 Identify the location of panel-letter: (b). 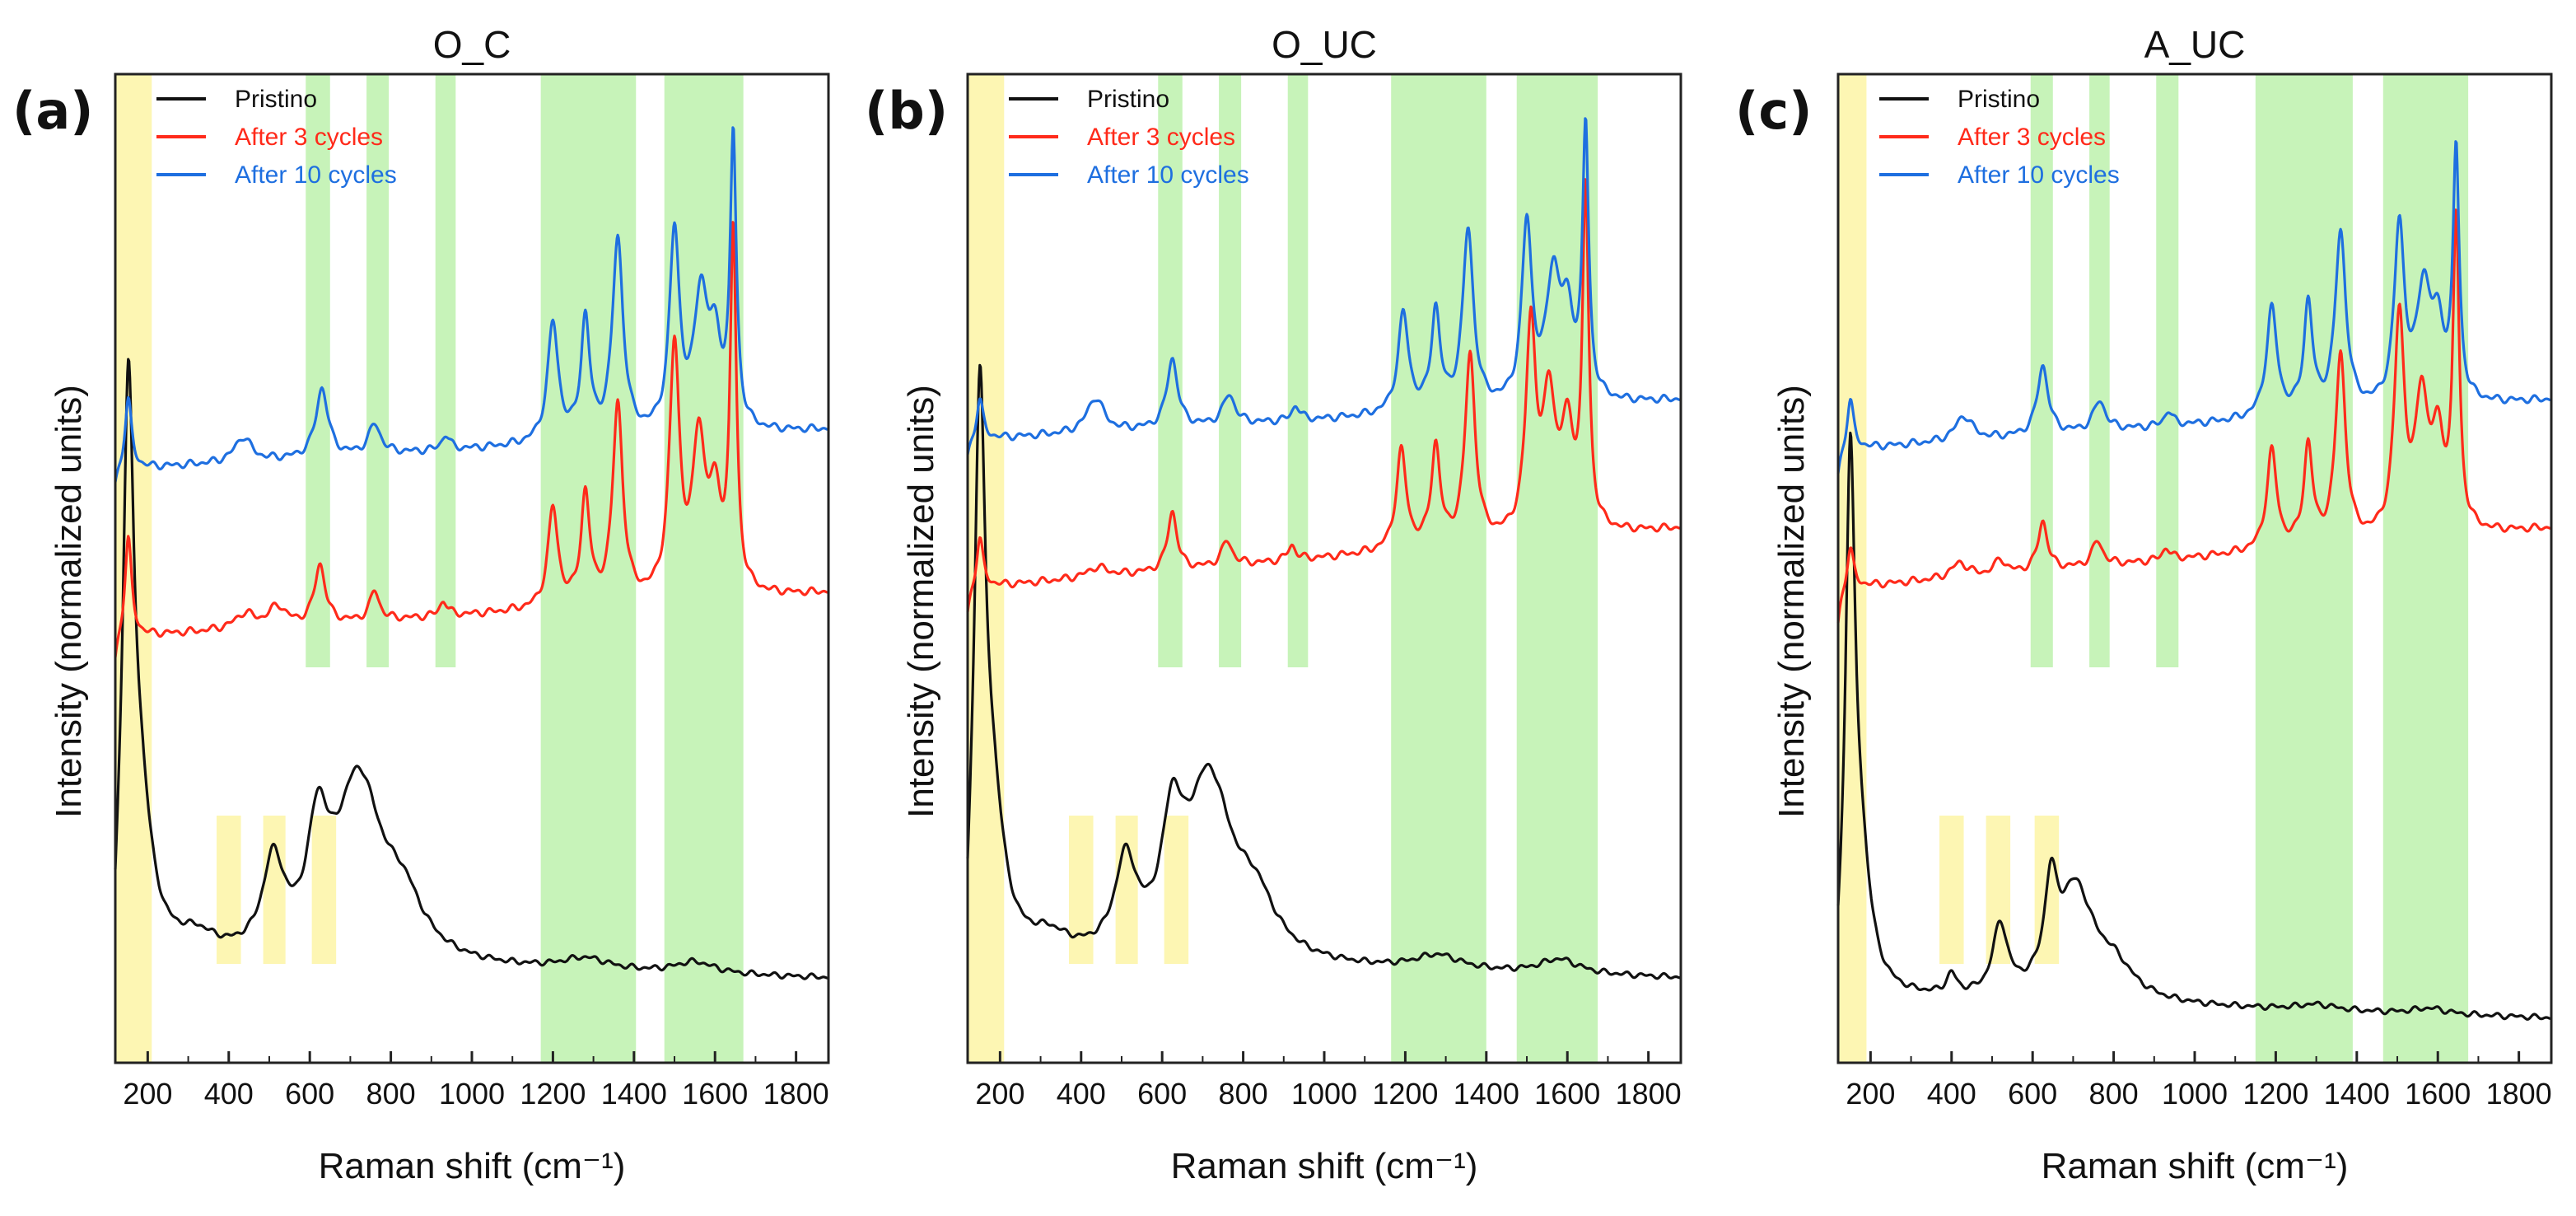
(906, 111).